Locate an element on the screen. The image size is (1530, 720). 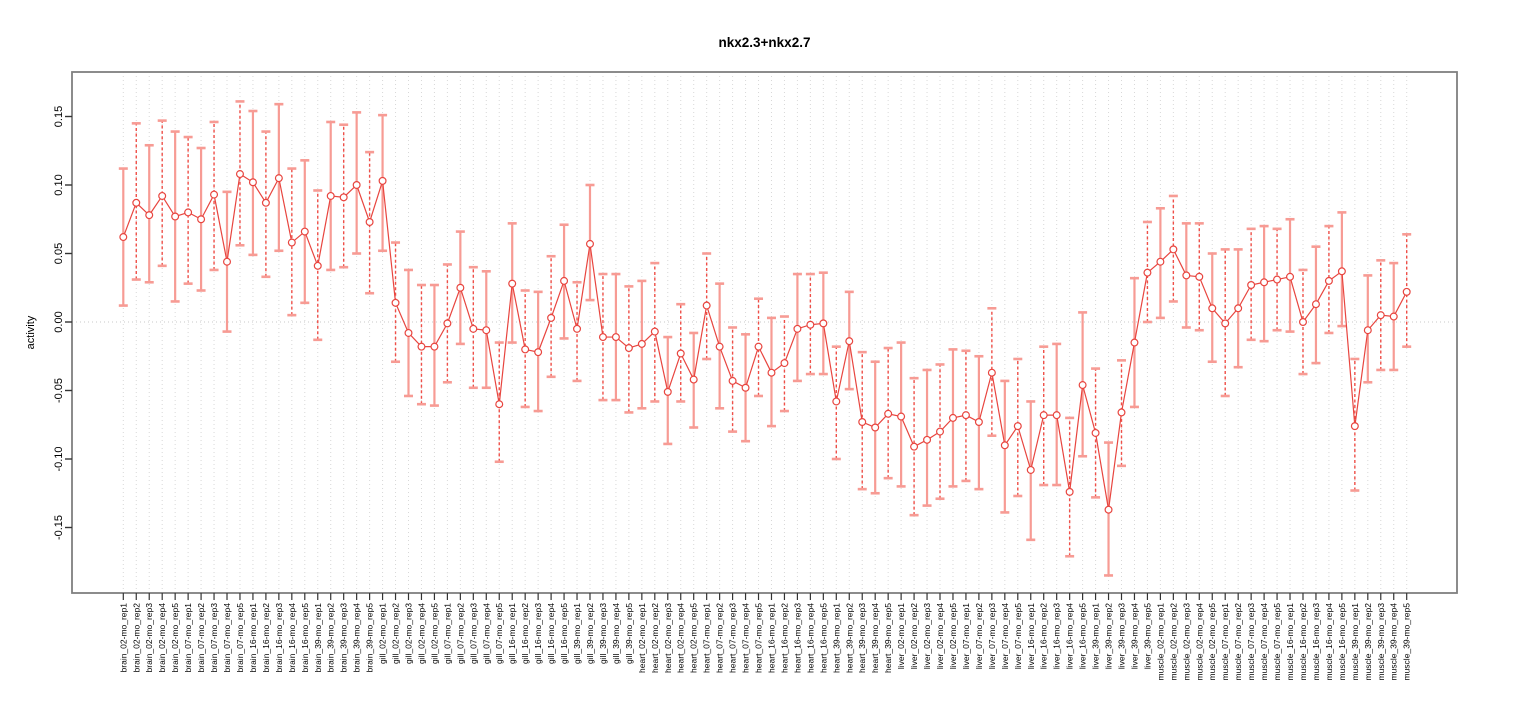
x-tick-label: liver_07-mo_rep5 is located at coordinates (1018, 636).